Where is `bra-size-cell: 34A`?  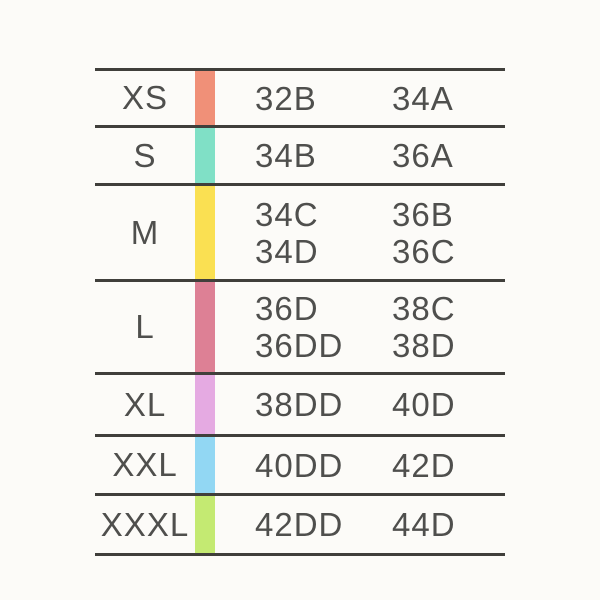
bra-size-cell: 34A is located at coordinates (423, 98).